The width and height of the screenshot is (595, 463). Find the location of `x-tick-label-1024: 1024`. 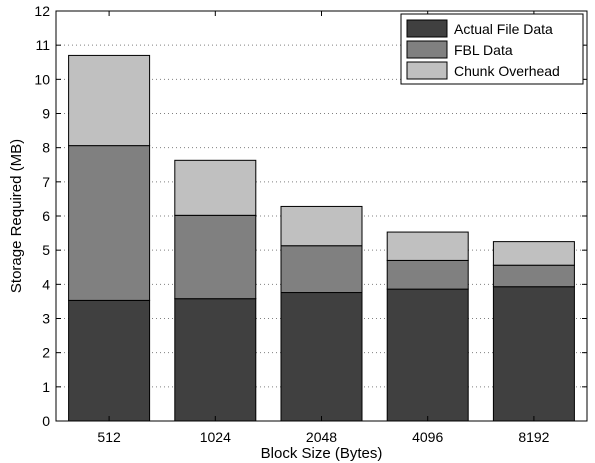

x-tick-label-1024: 1024 is located at coordinates (215, 437).